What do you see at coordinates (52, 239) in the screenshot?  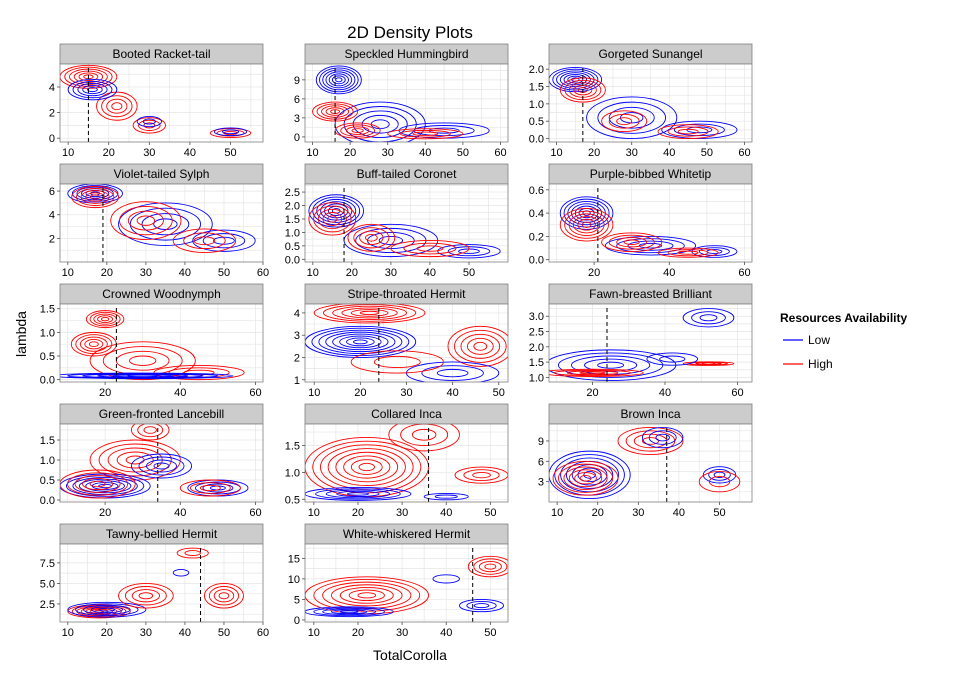 I see `y-tick-label: 2` at bounding box center [52, 239].